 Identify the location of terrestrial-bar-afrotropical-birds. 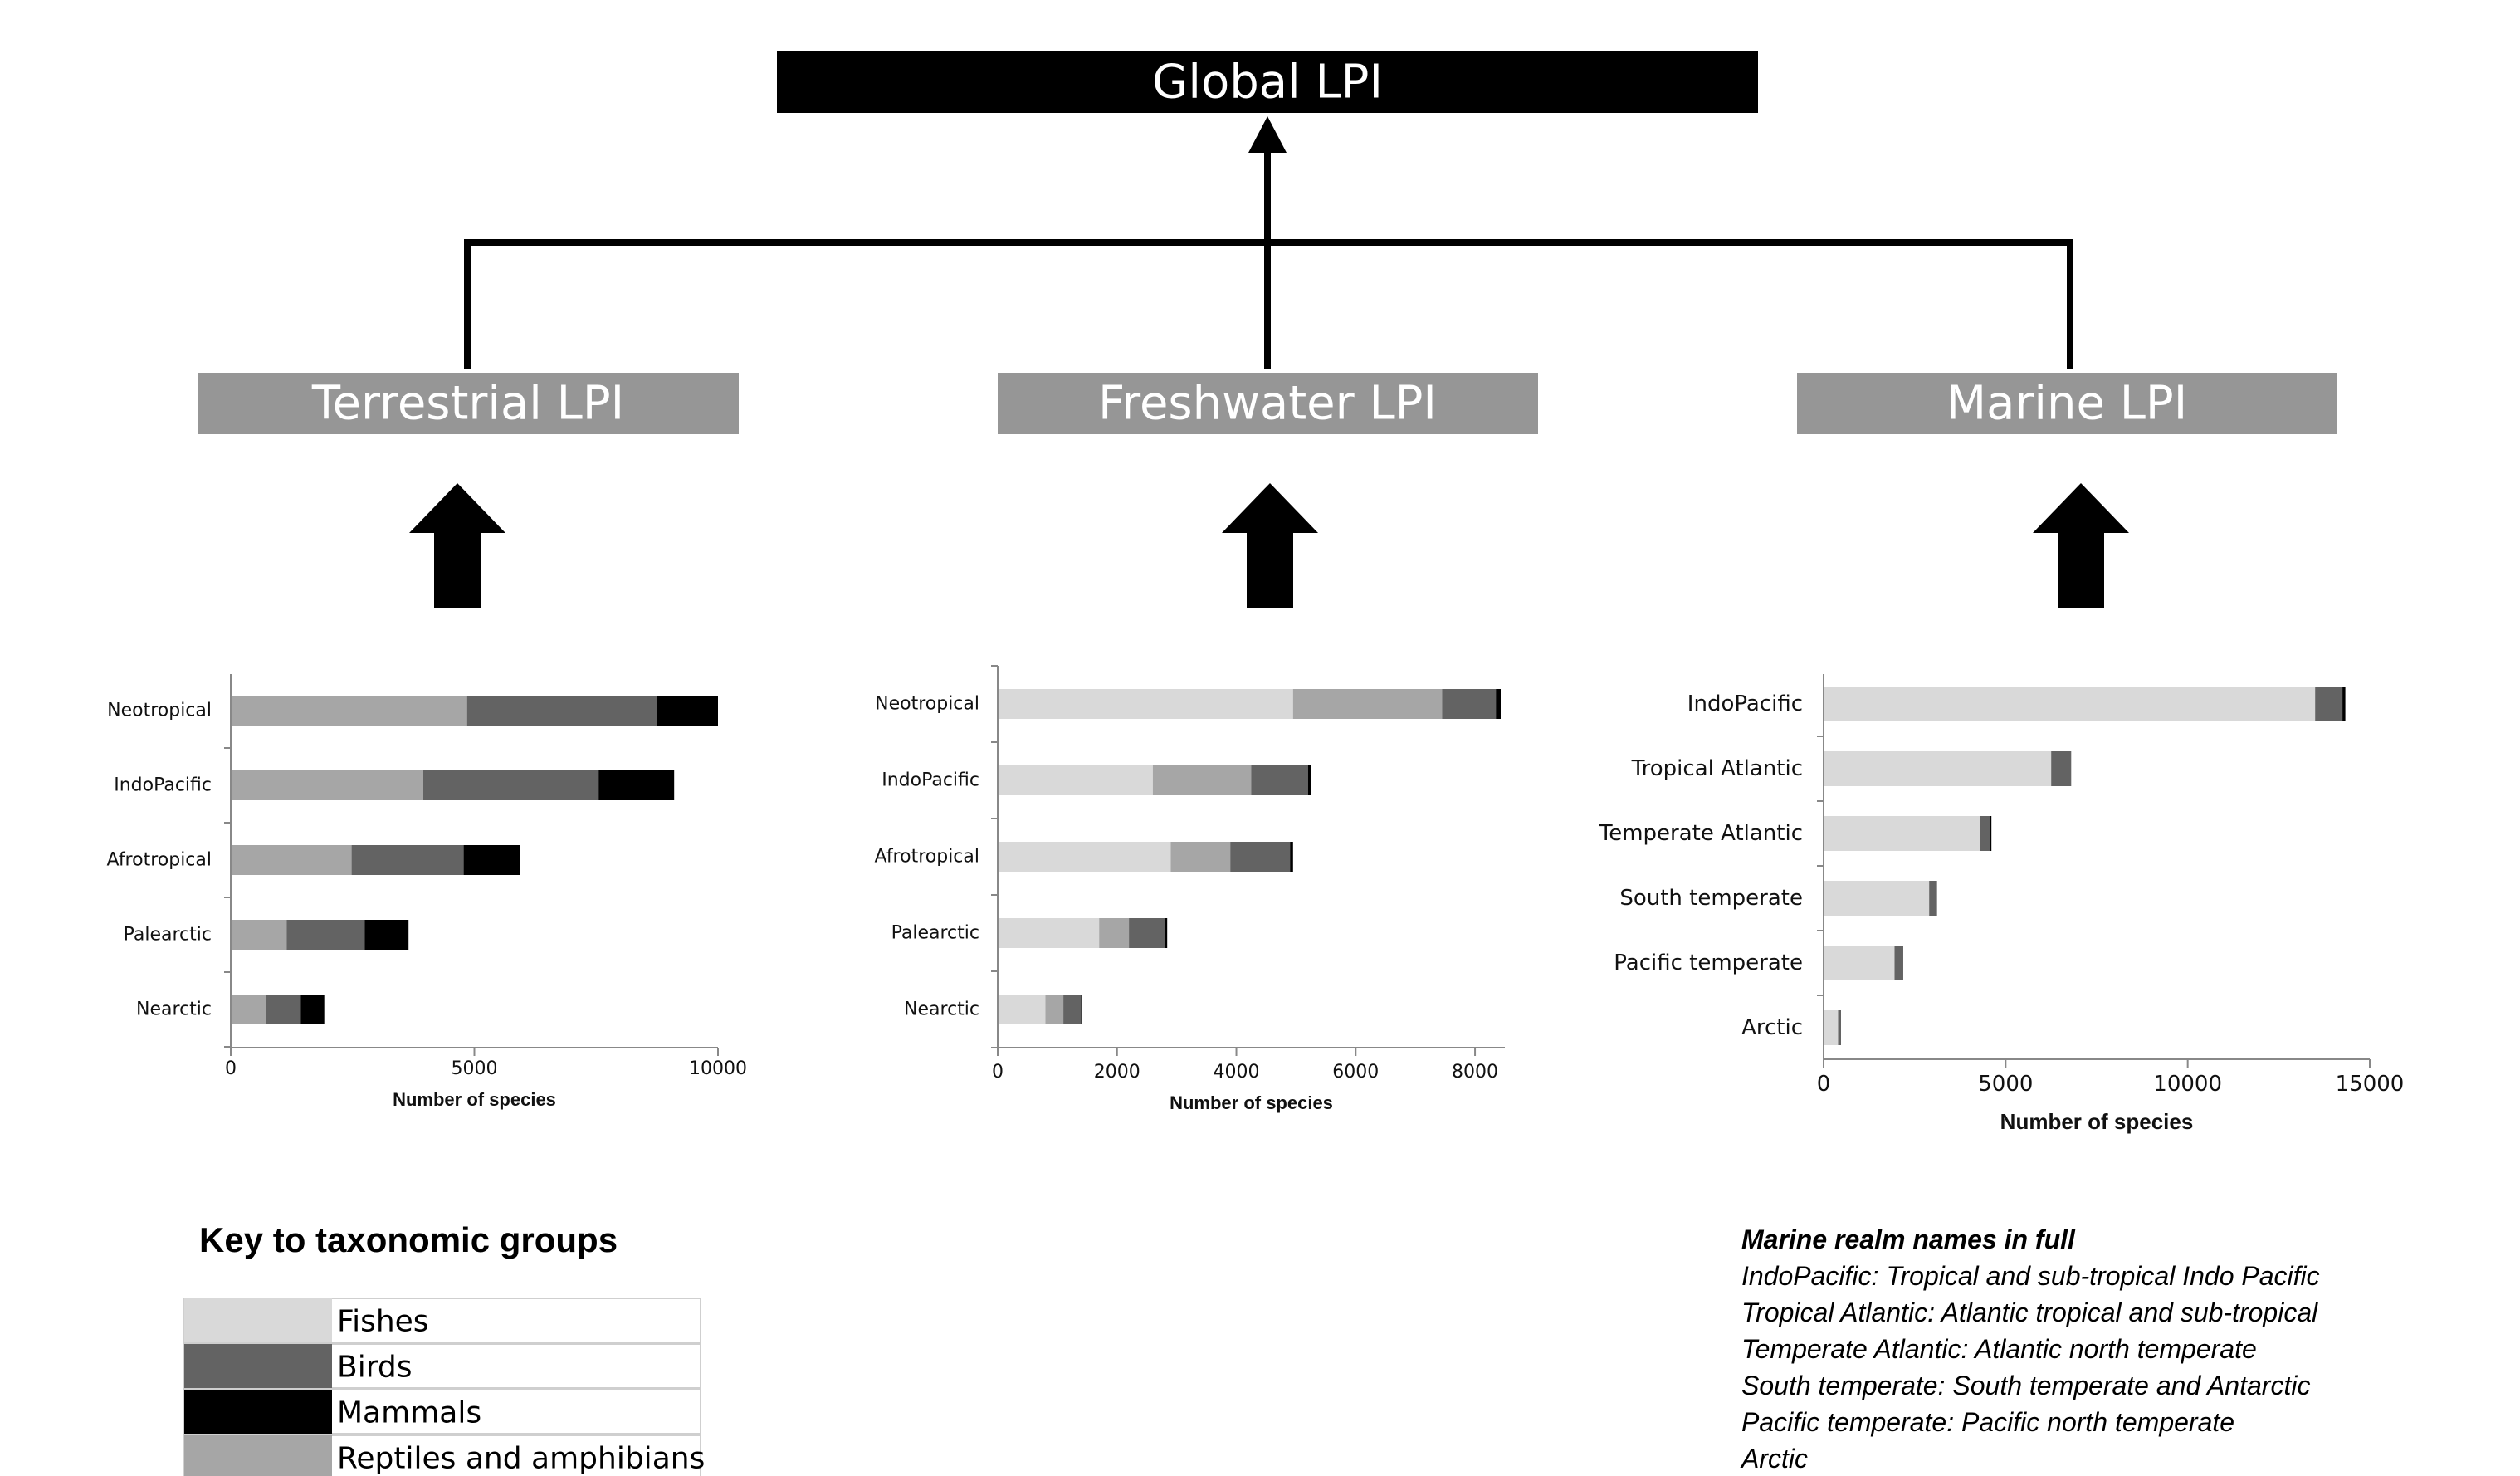
(407, 860).